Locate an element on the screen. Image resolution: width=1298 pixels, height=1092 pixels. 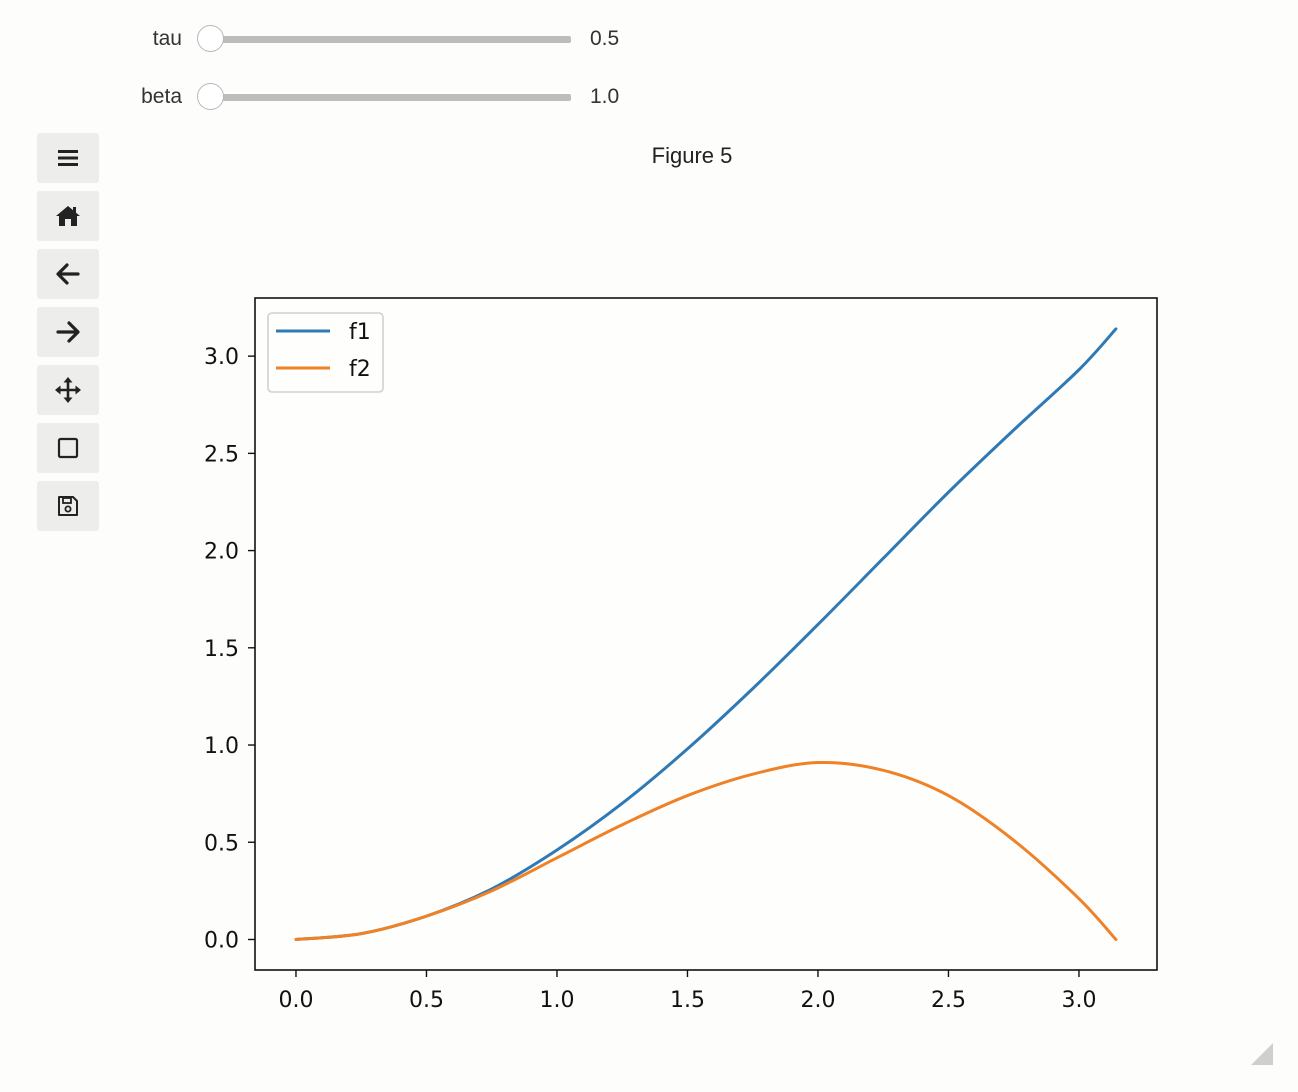
y-tick-label: 0.5 is located at coordinates (221, 843).